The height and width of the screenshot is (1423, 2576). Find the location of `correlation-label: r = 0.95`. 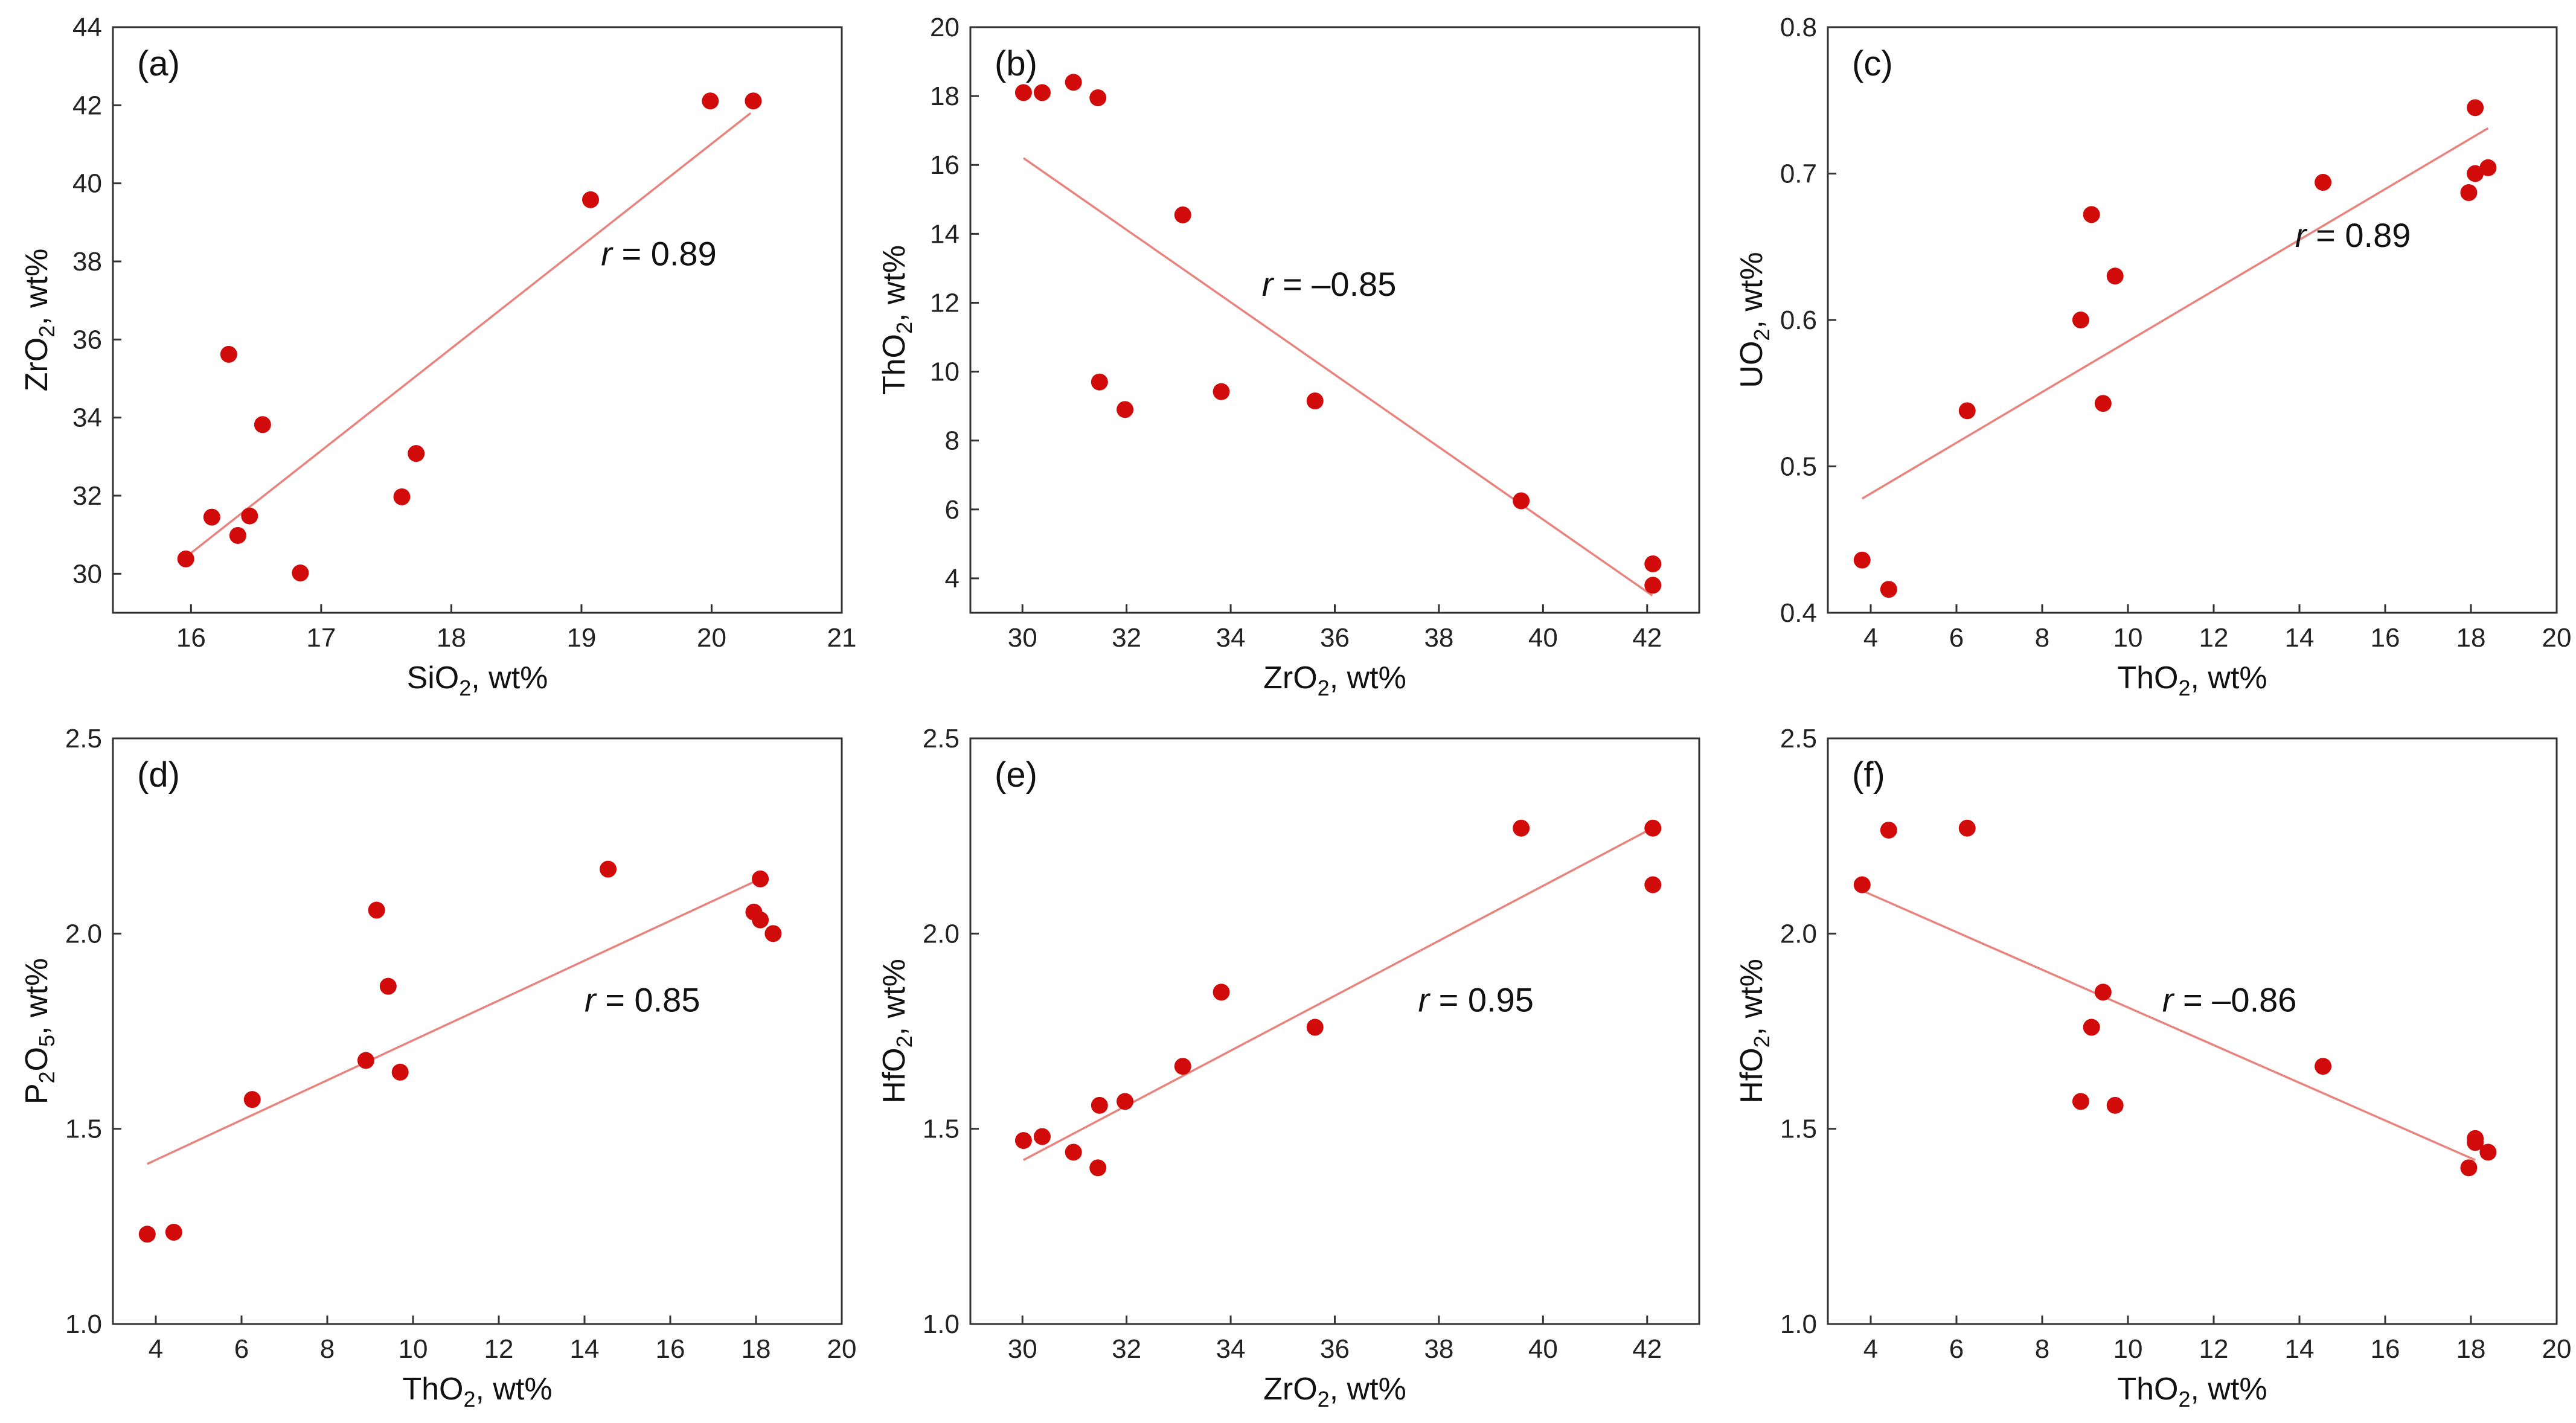

correlation-label: r = 0.95 is located at coordinates (1475, 1000).